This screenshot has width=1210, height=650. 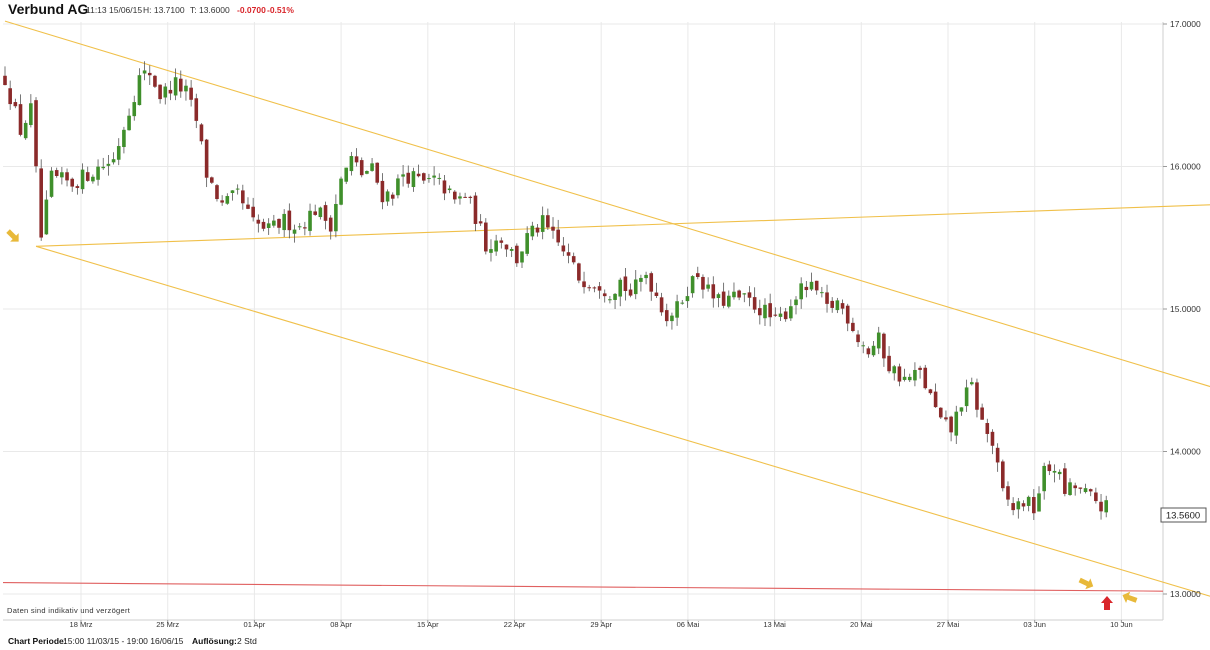 What do you see at coordinates (114, 10) in the screenshot?
I see `header-time: 11:13 15/06/15` at bounding box center [114, 10].